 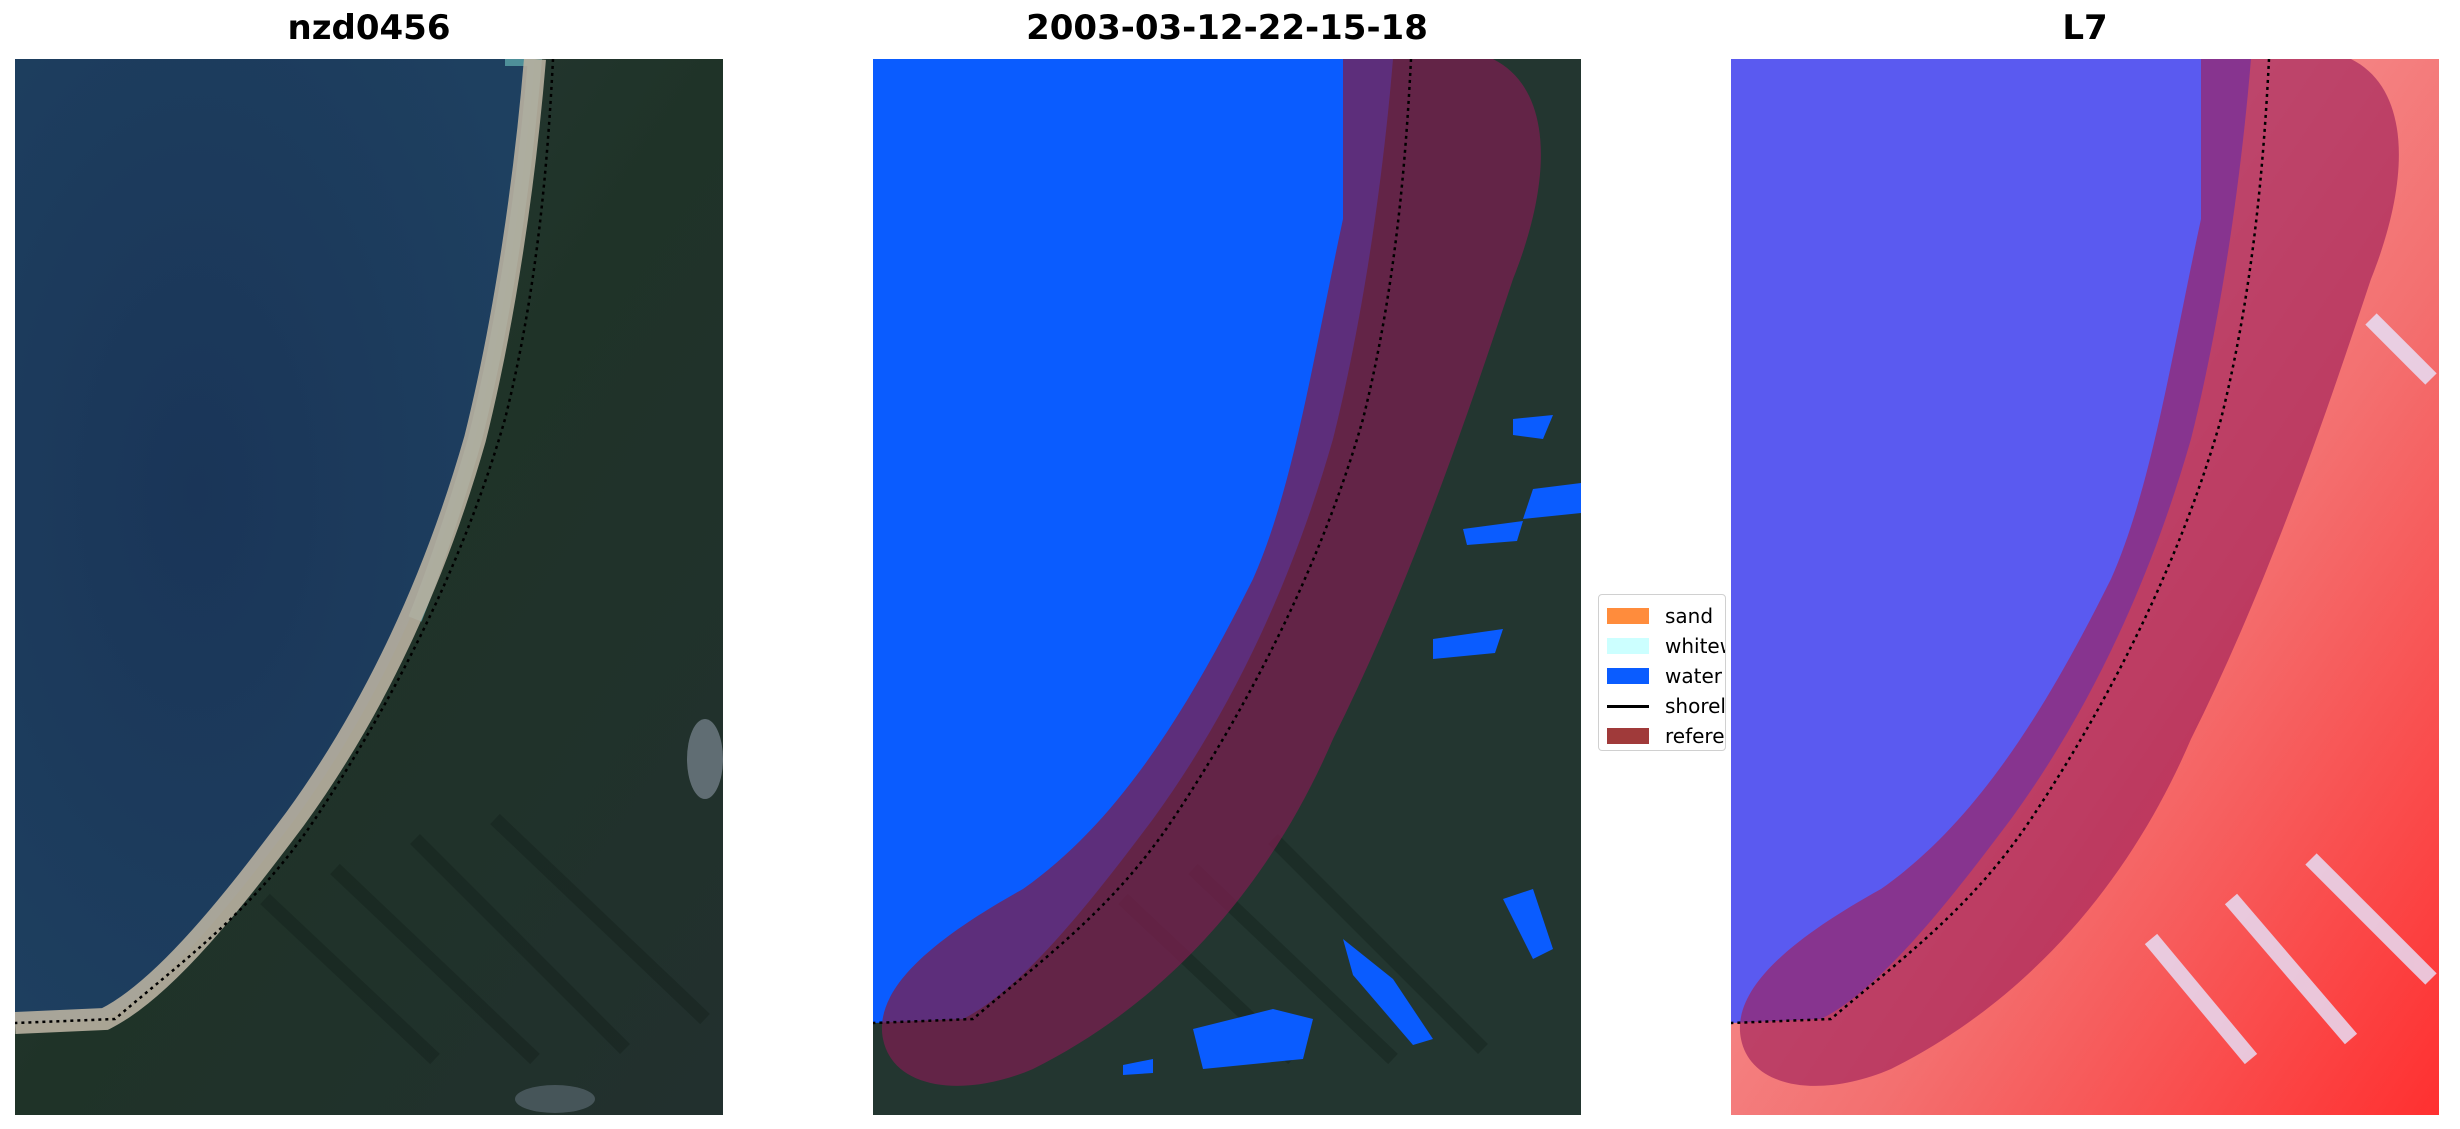 I want to click on legend-item-shoreline: shoreline, so click(x=1666, y=706).